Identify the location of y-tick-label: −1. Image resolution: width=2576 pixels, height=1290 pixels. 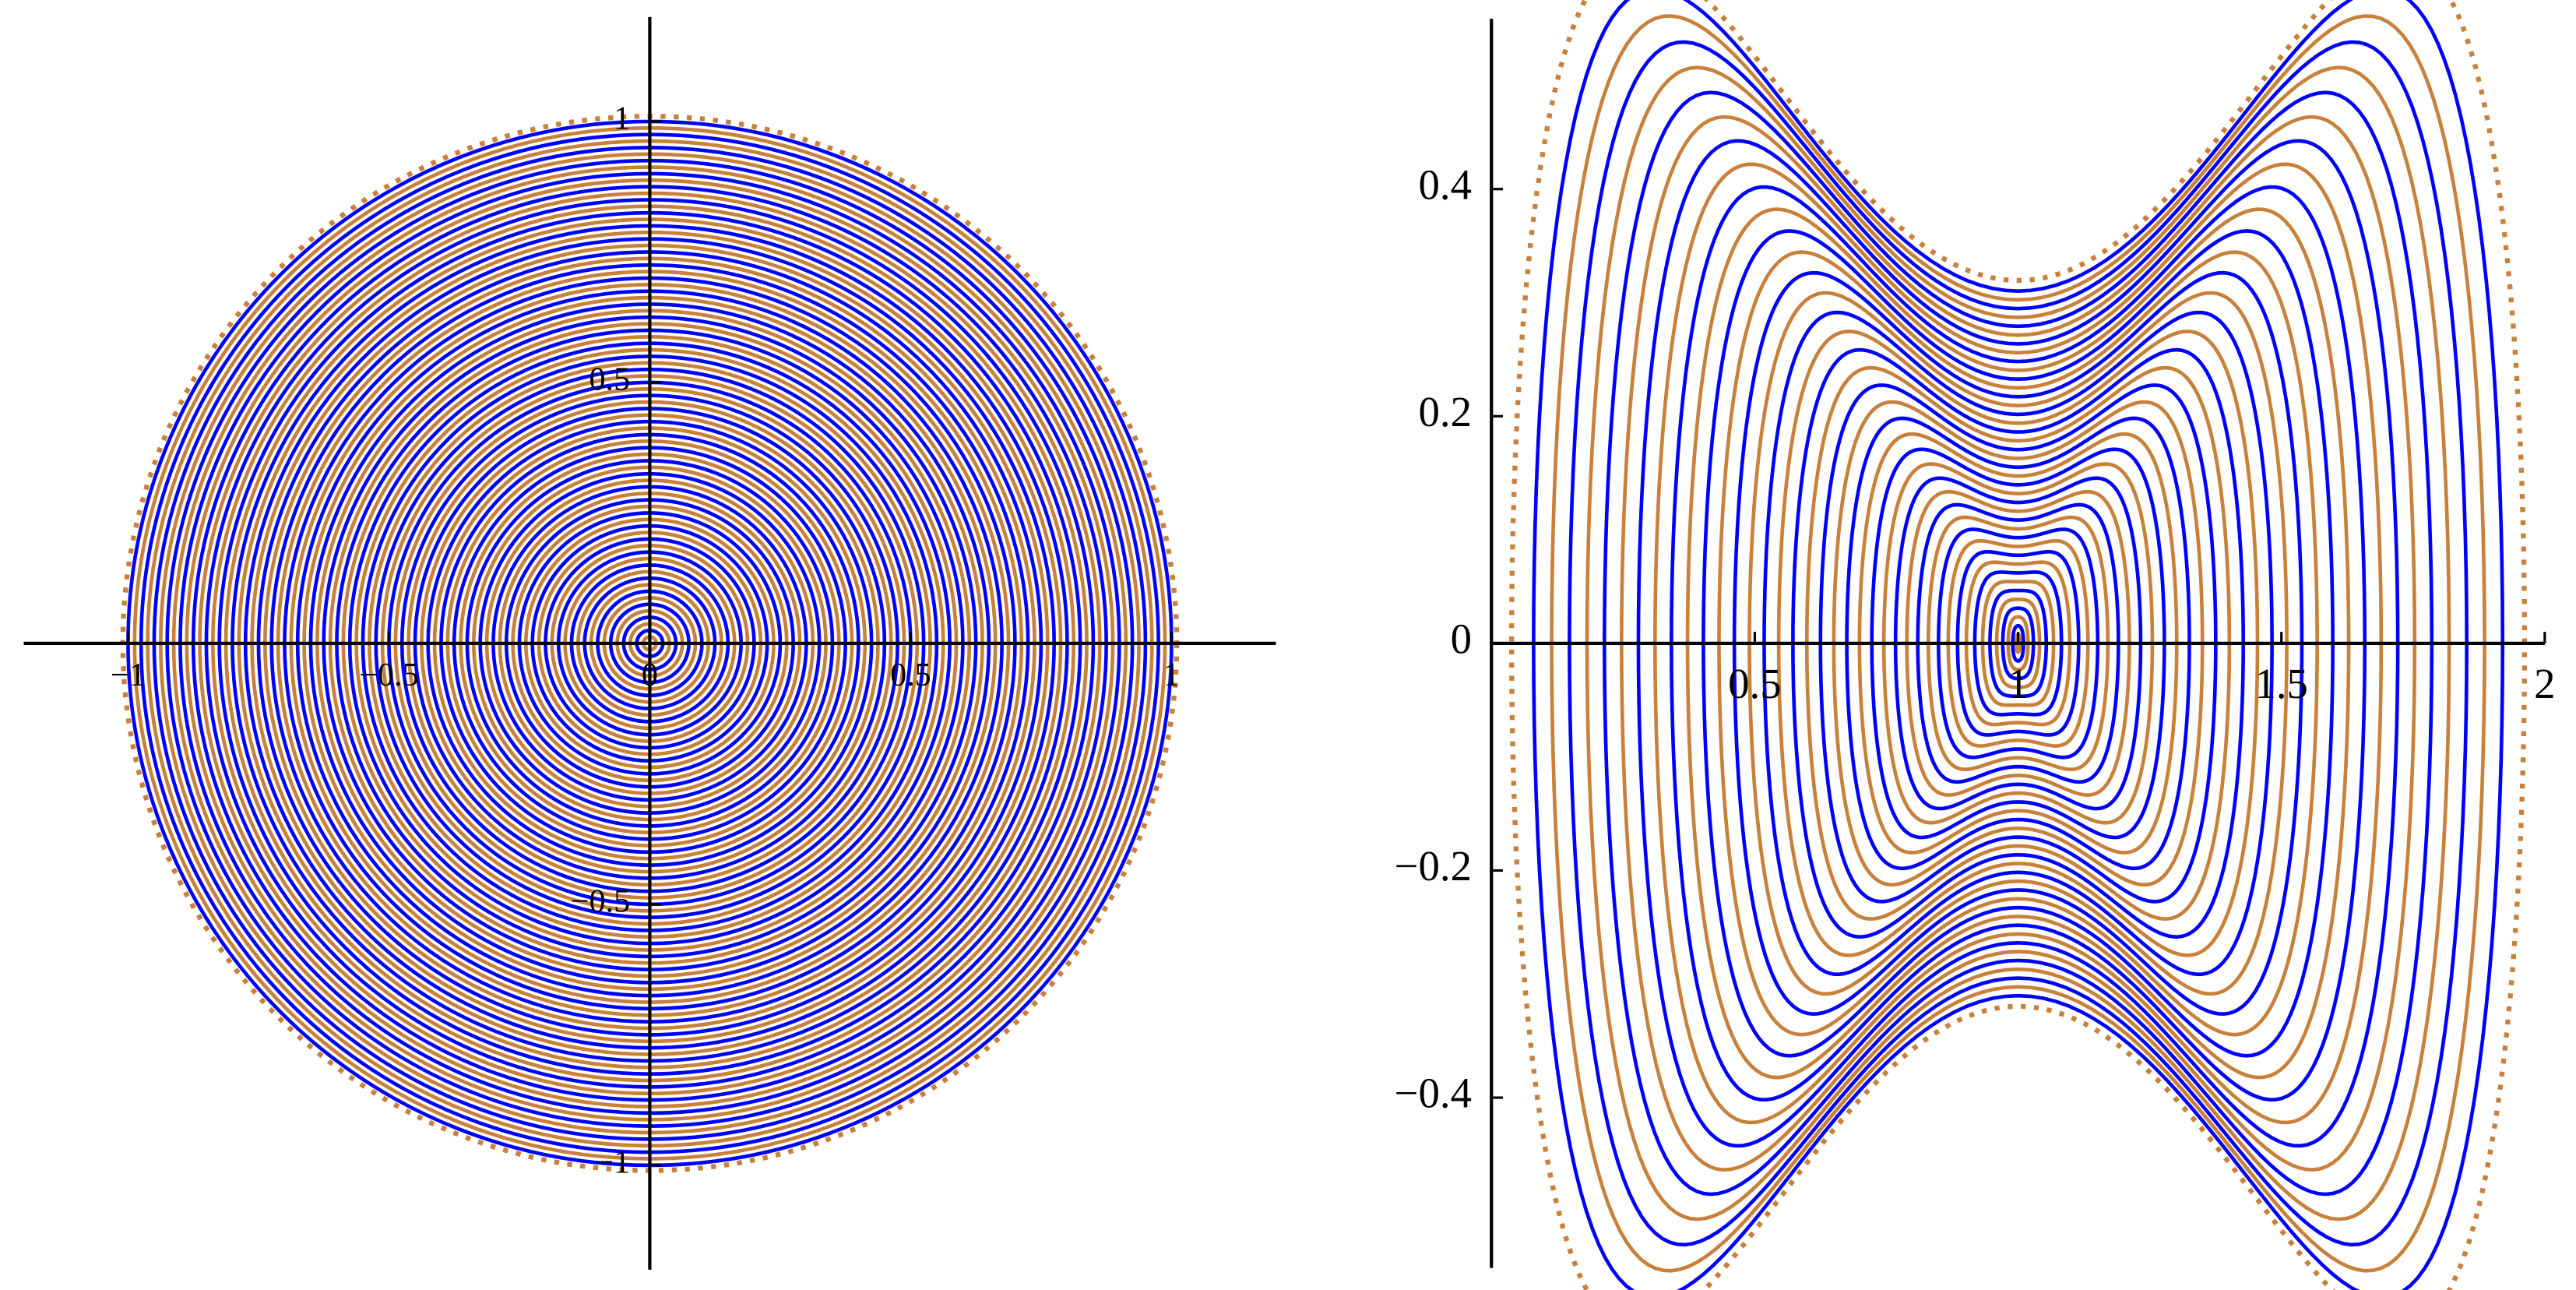
(612, 1162).